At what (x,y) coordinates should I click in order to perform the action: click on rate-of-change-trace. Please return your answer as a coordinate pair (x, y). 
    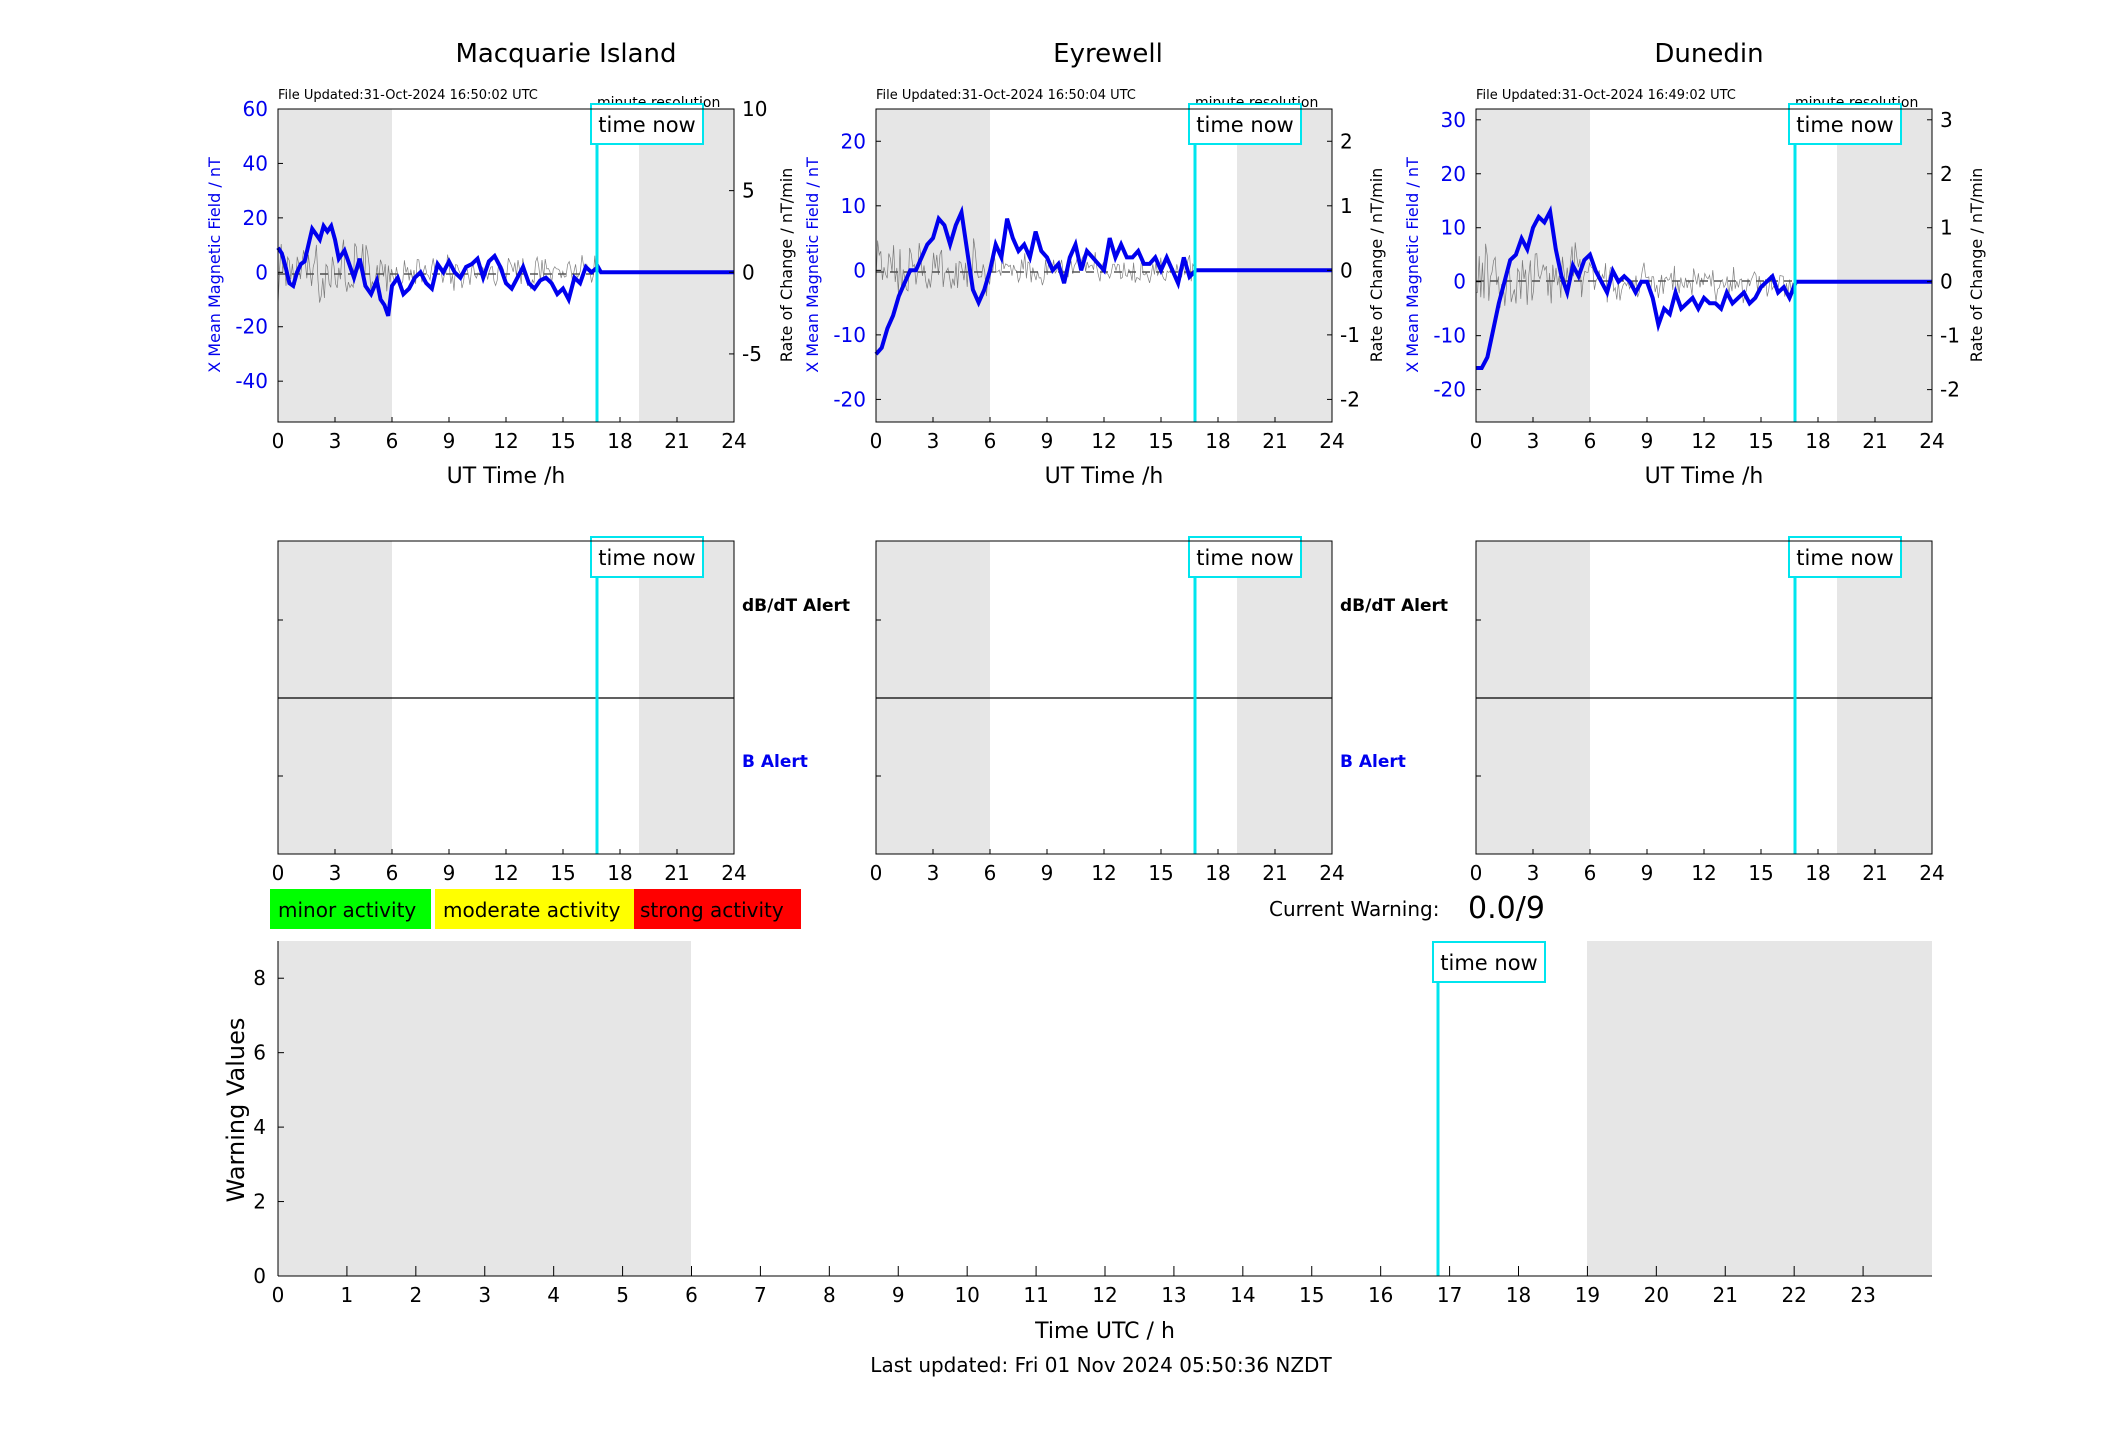
    Looking at the image, I should click on (1635, 275).